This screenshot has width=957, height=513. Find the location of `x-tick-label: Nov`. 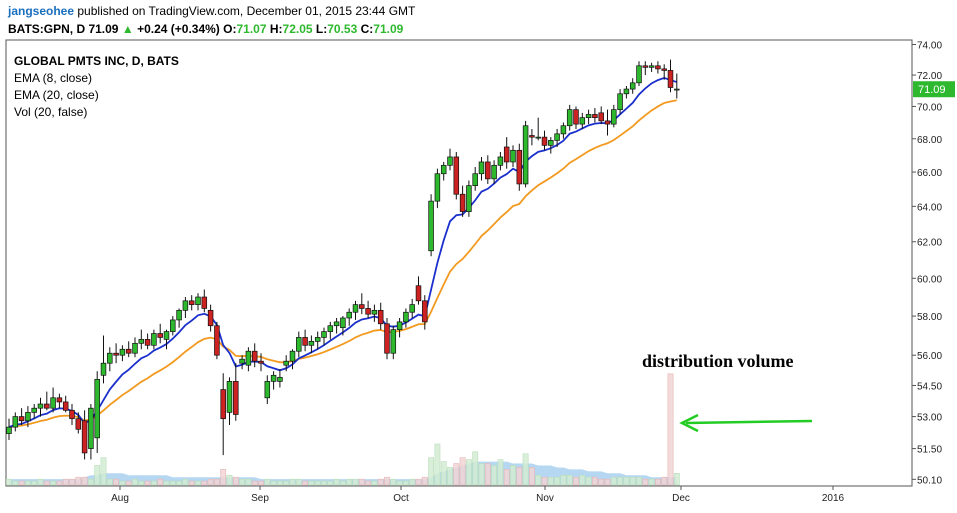

x-tick-label: Nov is located at coordinates (545, 498).